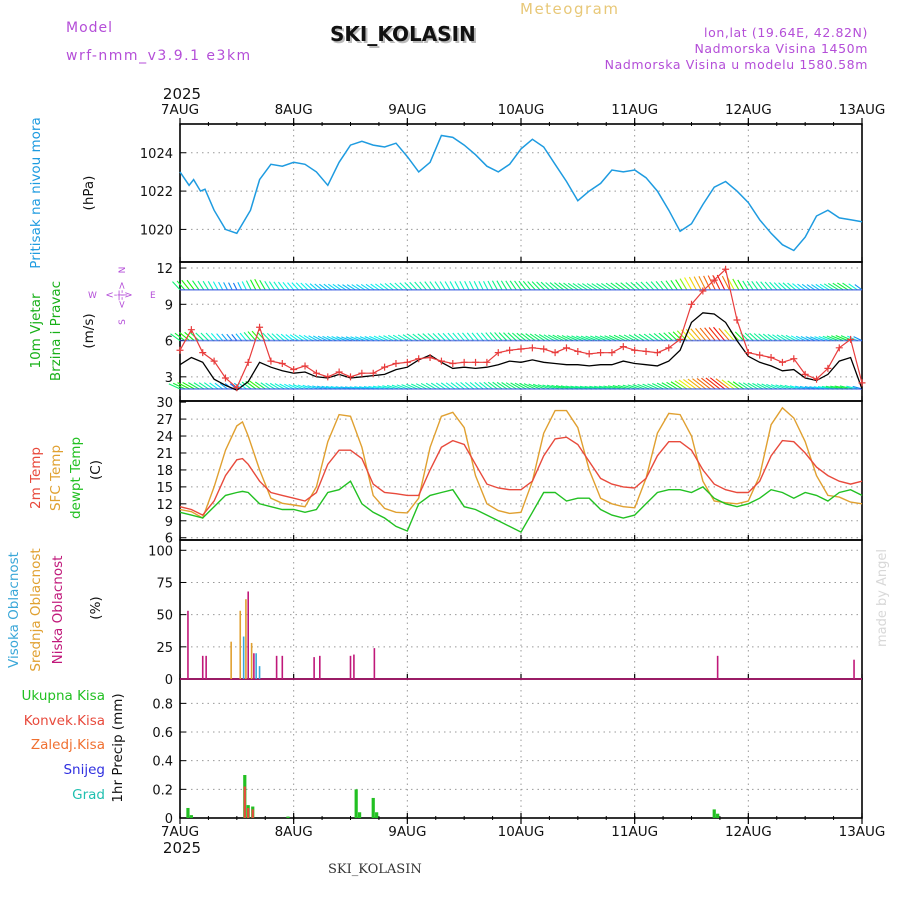 This screenshot has height=900, width=900. Describe the element at coordinates (159, 56) in the screenshot. I see `model-name: wrf-nmm_v3.9.1 e3km` at that location.